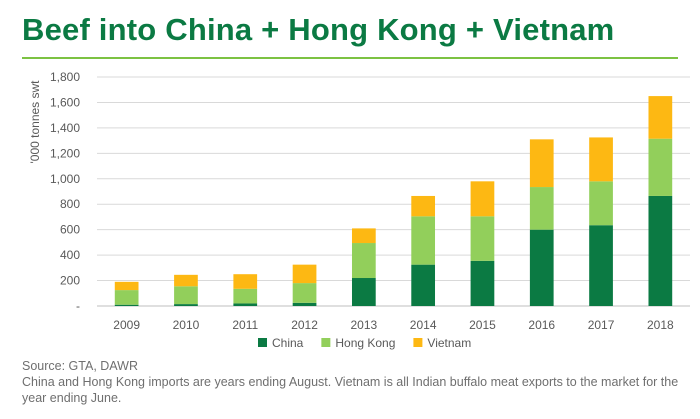  I want to click on bar-hong-kong-2013, so click(363, 261).